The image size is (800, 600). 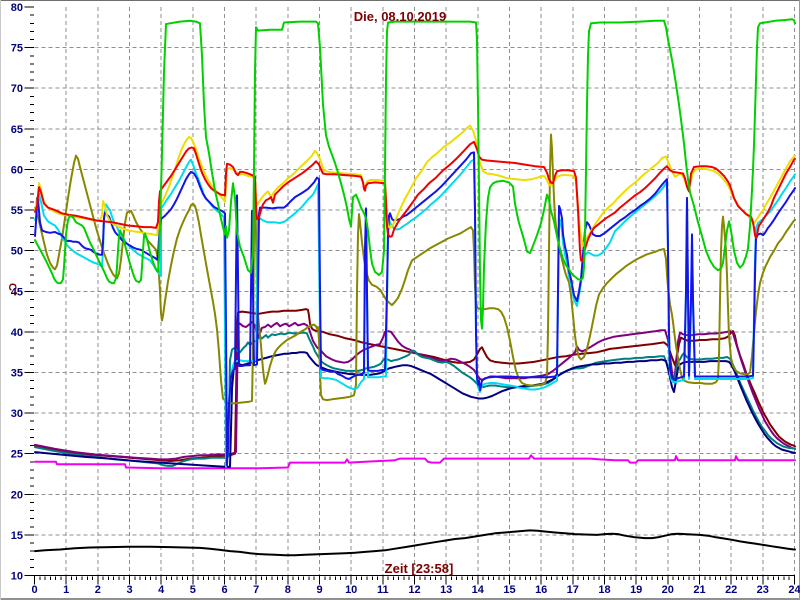 I want to click on svg-text: 1, so click(x=66, y=590).